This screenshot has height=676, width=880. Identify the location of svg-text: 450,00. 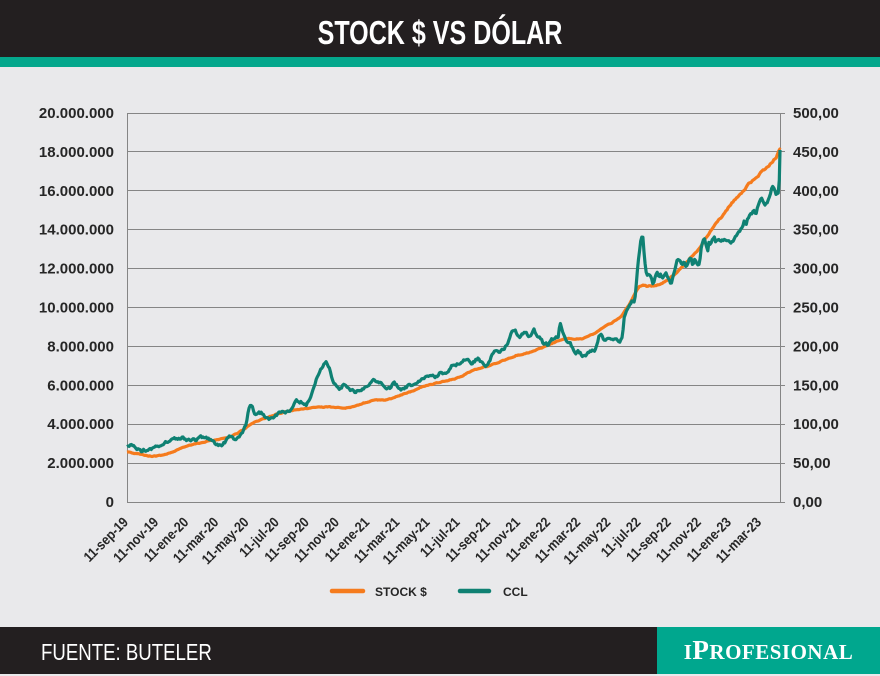
(816, 152).